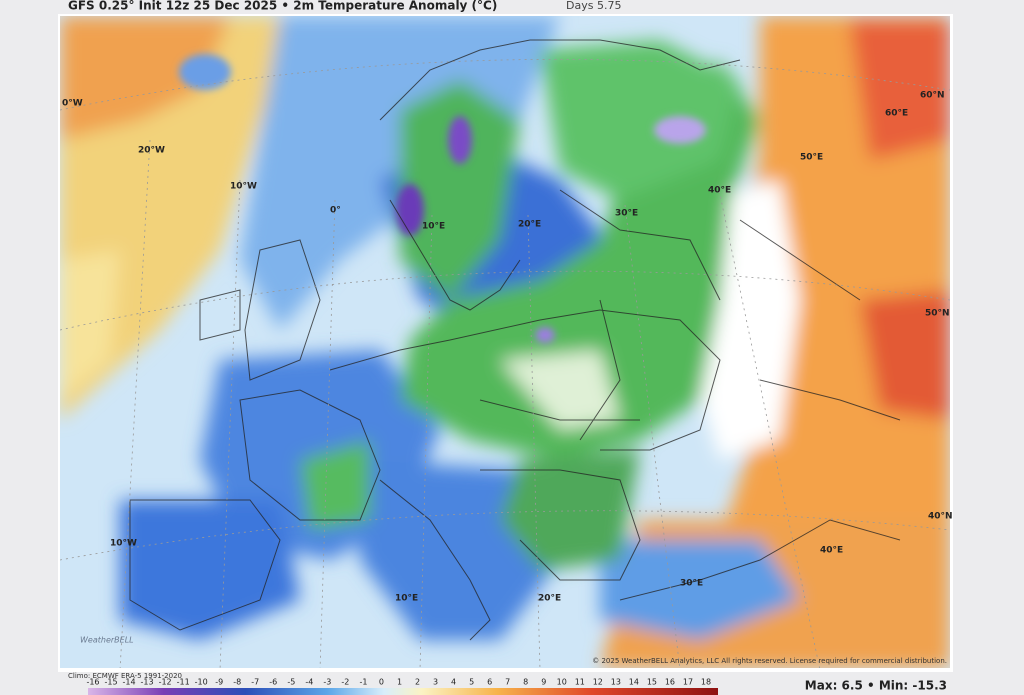  I want to click on colorbar-tick-label: -14, so click(129, 682).